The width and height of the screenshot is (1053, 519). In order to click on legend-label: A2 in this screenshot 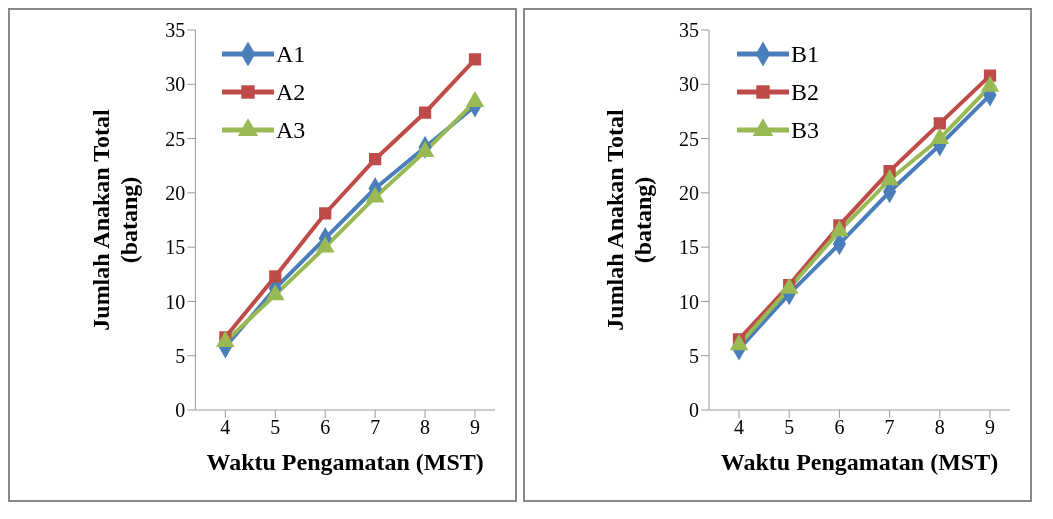, I will do `click(291, 92)`.